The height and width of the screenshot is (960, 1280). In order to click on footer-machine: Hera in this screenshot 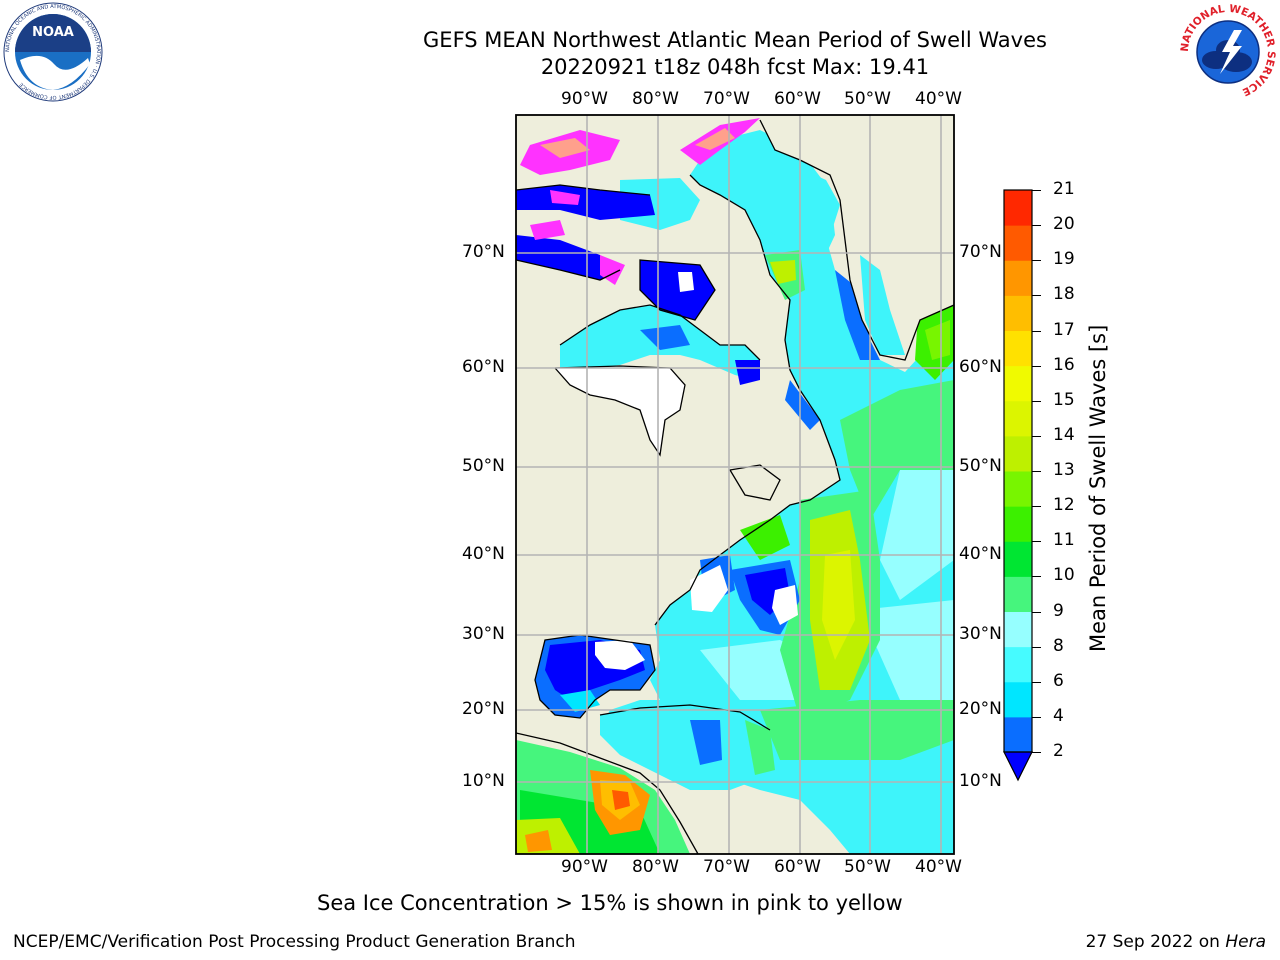, I will do `click(1245, 942)`.